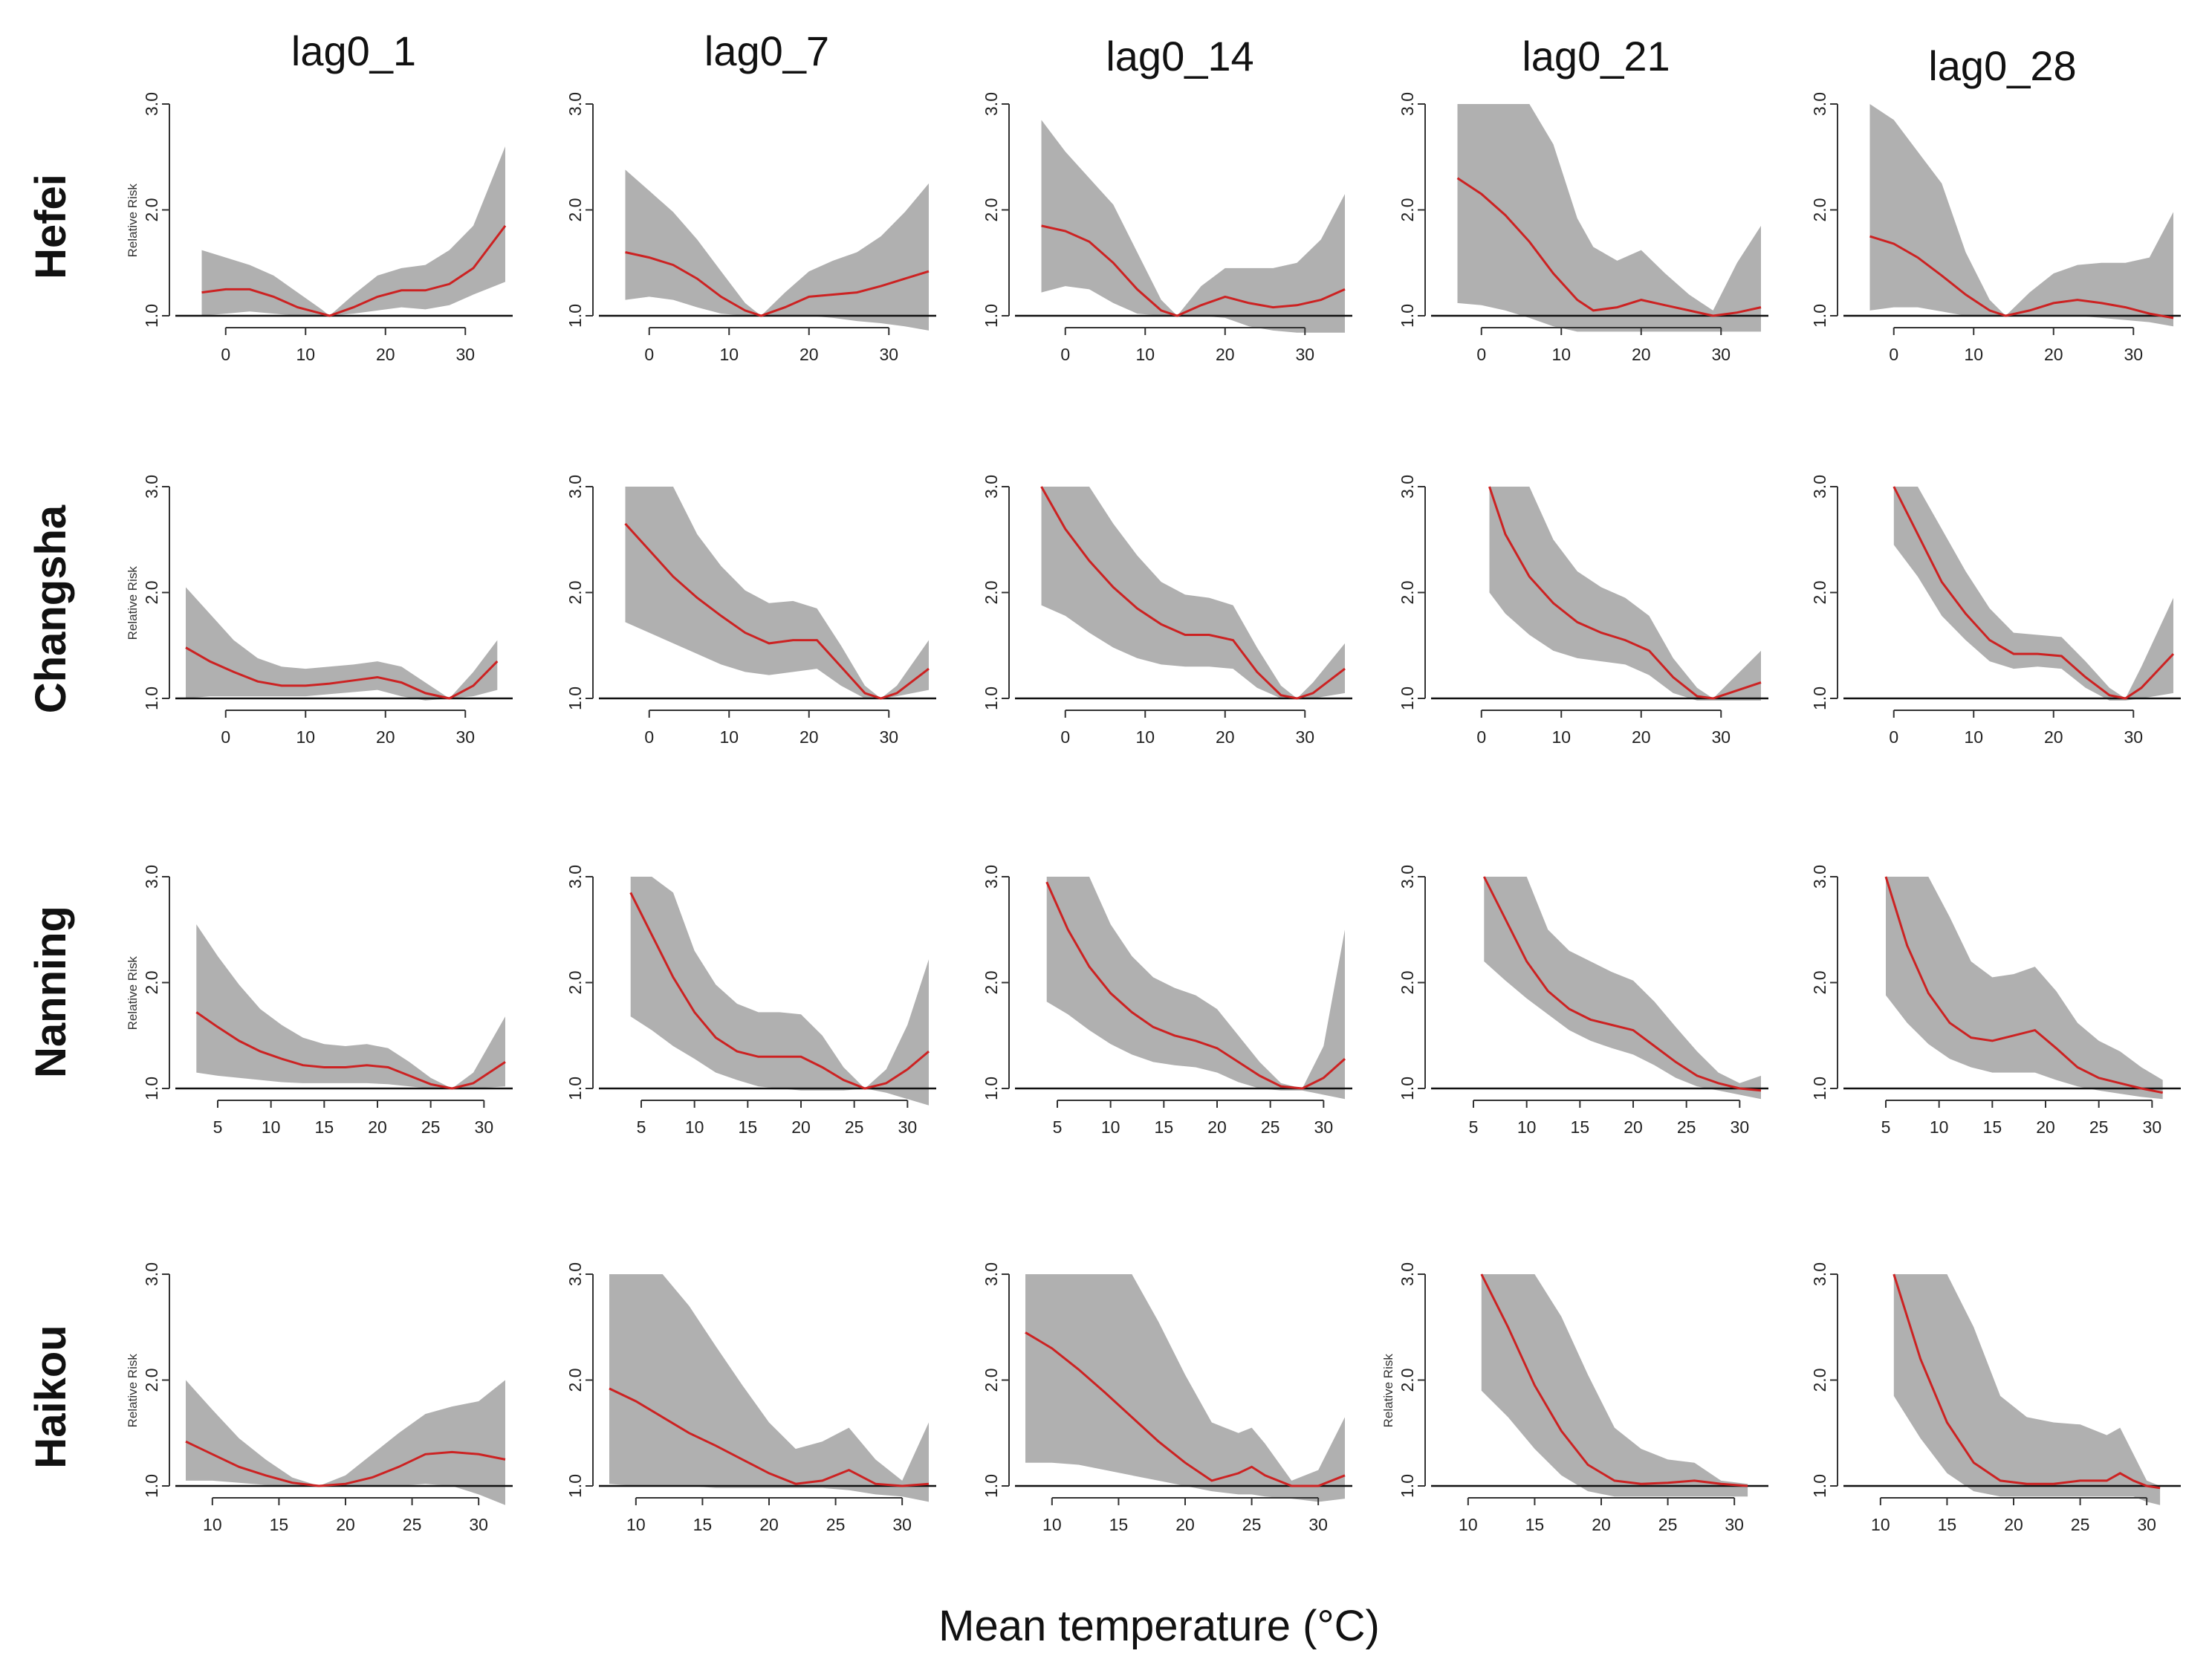 The height and width of the screenshot is (1665, 2212). What do you see at coordinates (1596, 56) in the screenshot?
I see `column-title-lag0-21: lag0_21` at bounding box center [1596, 56].